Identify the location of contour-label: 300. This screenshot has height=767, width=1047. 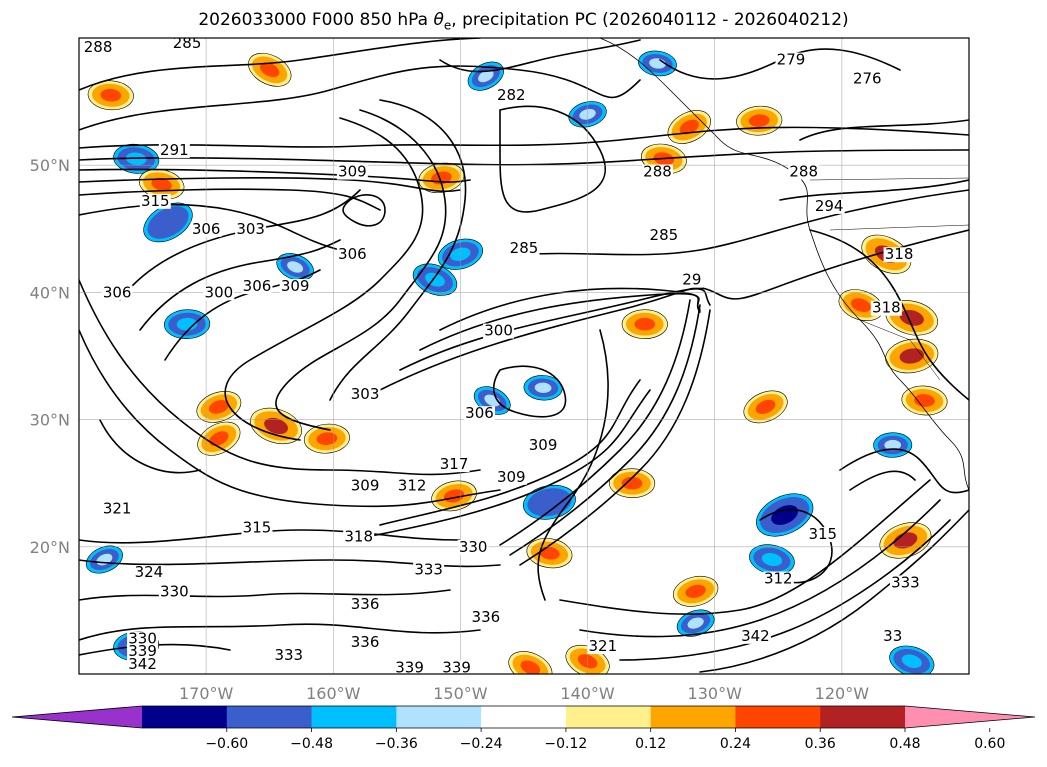
(219, 292).